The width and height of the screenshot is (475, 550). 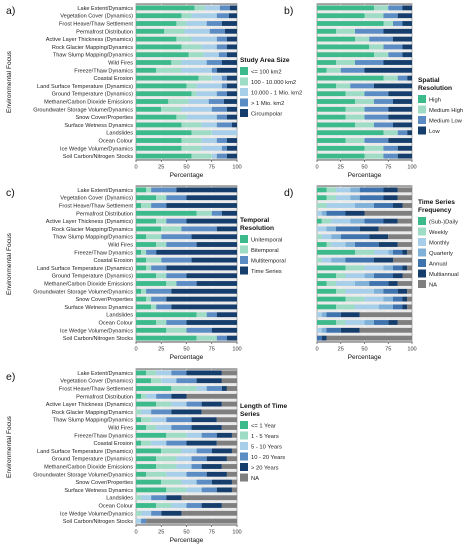 I want to click on legend-title: Resolution, so click(x=257, y=228).